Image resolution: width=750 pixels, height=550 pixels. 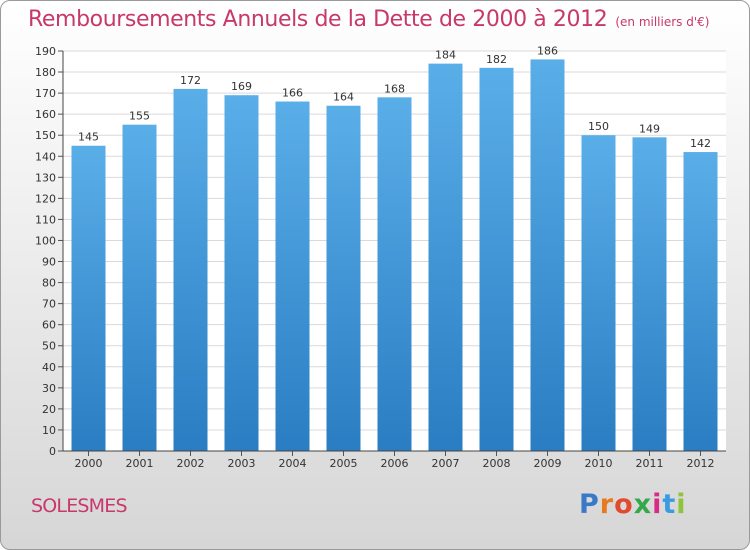 What do you see at coordinates (643, 504) in the screenshot?
I see `logo-letter: x` at bounding box center [643, 504].